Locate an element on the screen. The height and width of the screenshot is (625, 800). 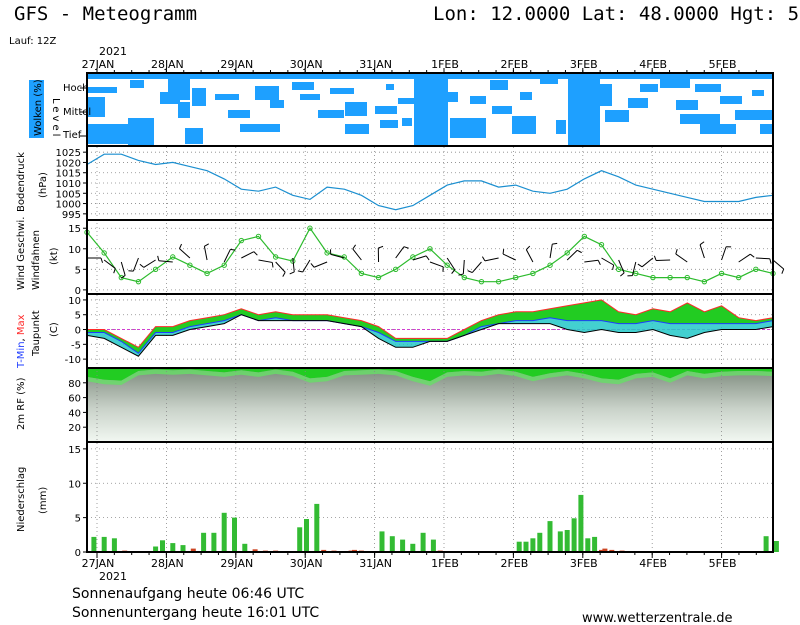
y-tick-label: 40 is located at coordinates (74, 413).